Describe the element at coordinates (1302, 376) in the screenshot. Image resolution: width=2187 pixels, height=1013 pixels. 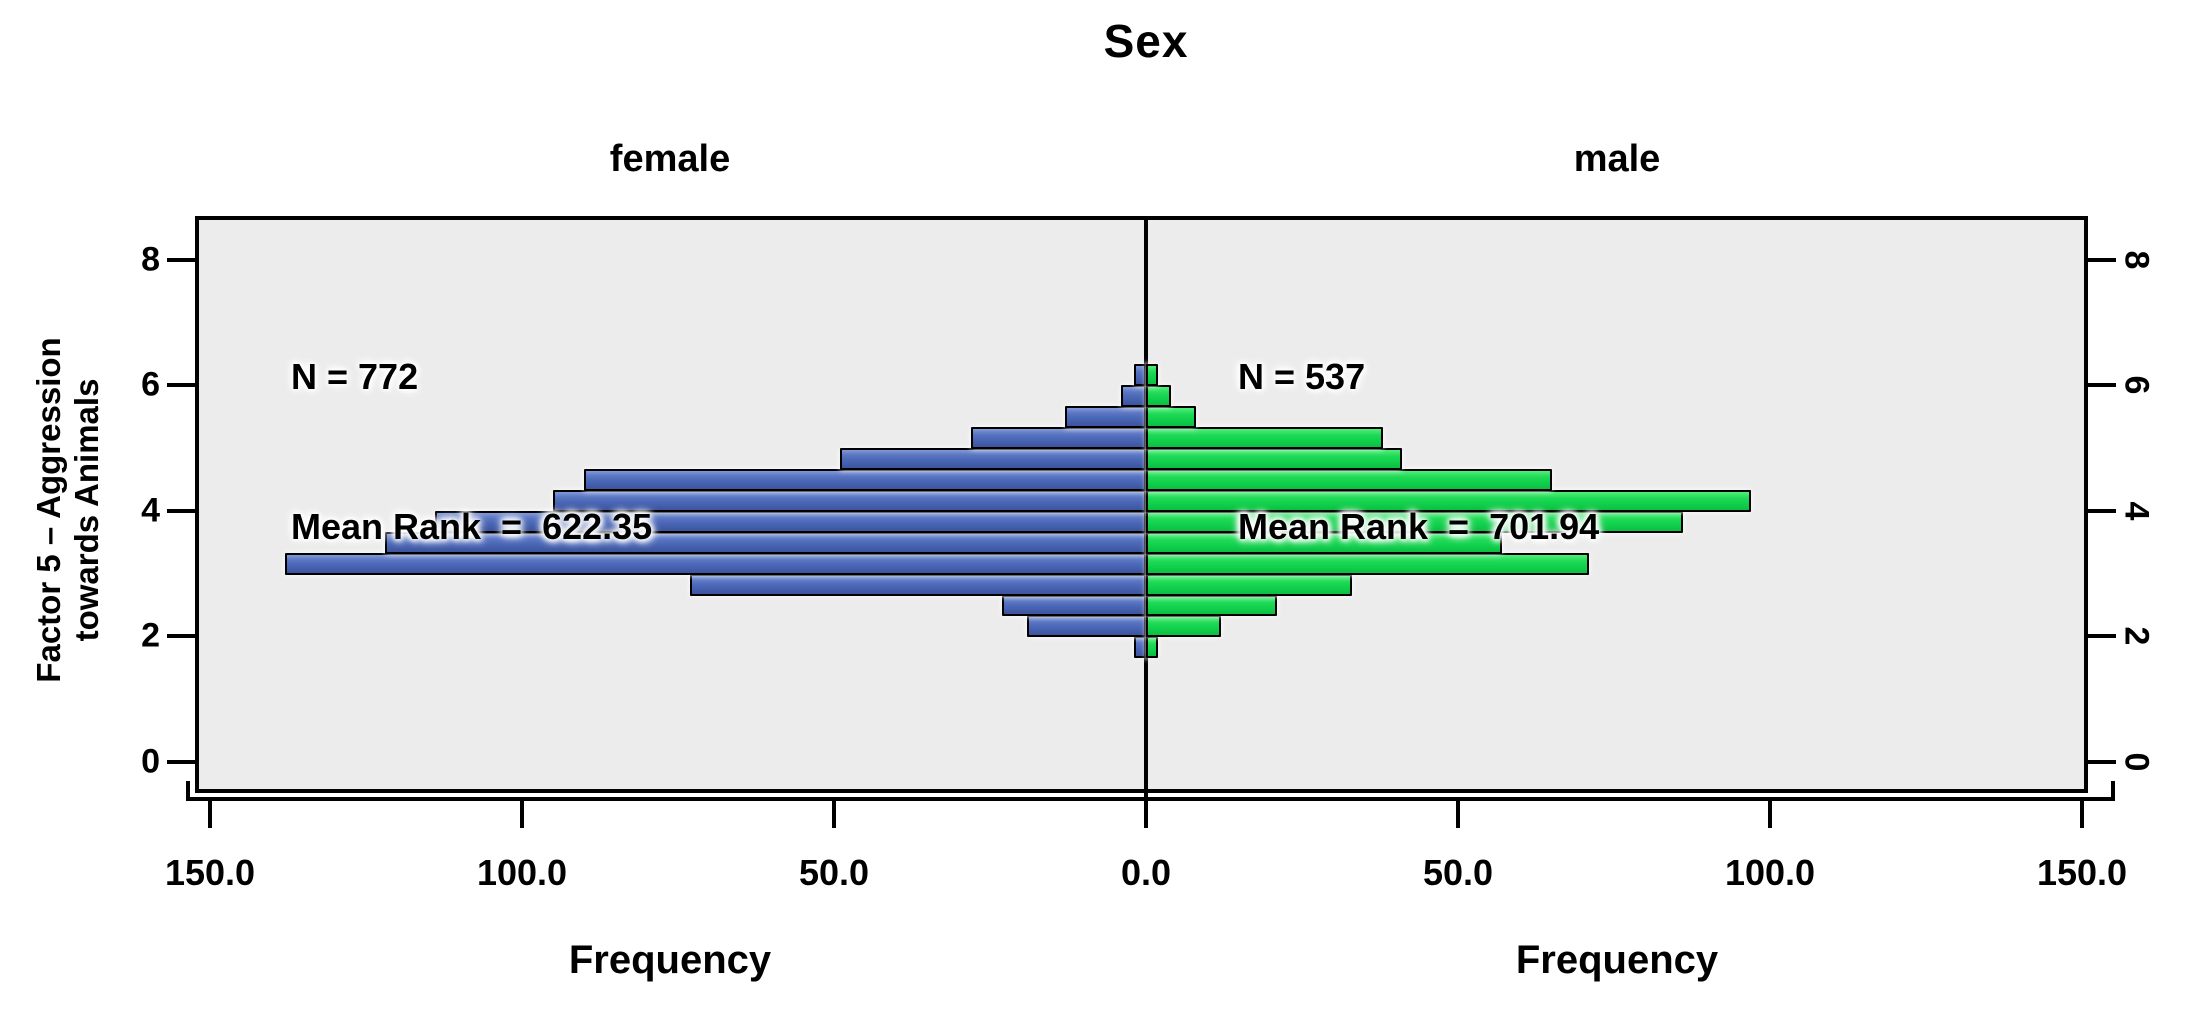
I see `annotation-male-n: N = 537` at that location.